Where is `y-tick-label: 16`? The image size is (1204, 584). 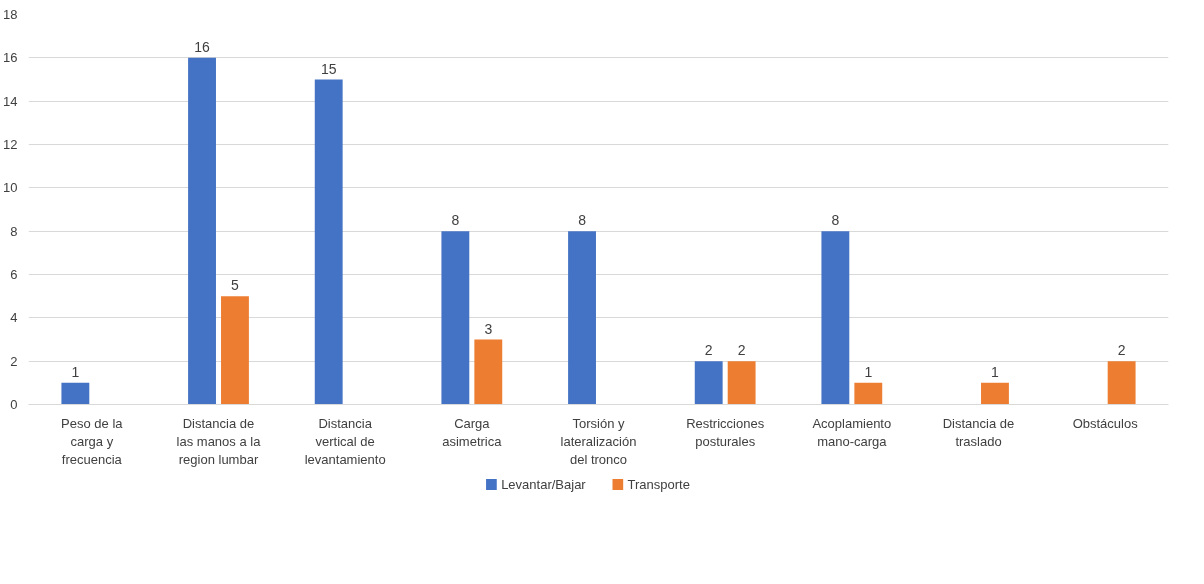 y-tick-label: 16 is located at coordinates (10, 58).